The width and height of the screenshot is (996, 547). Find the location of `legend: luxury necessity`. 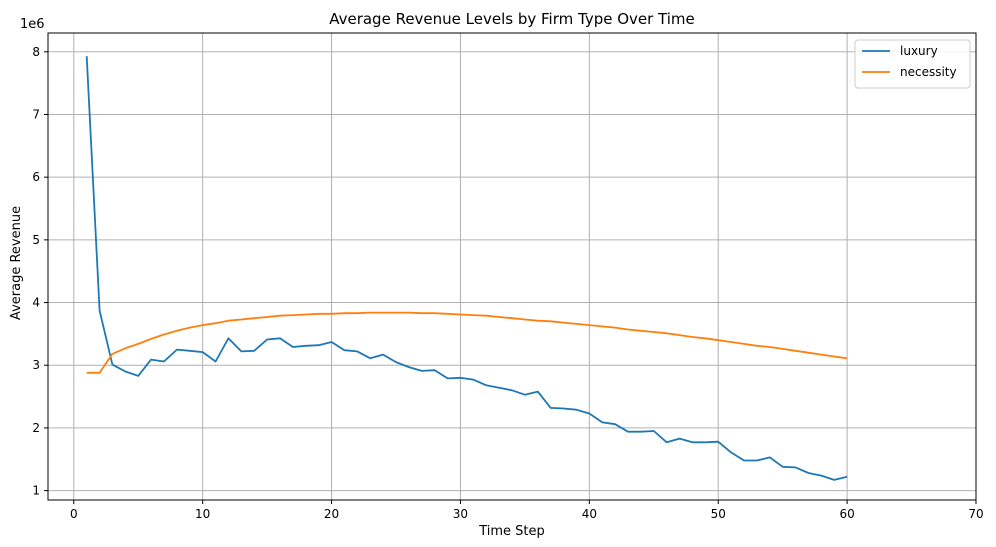

legend: luxury necessity is located at coordinates (912, 64).